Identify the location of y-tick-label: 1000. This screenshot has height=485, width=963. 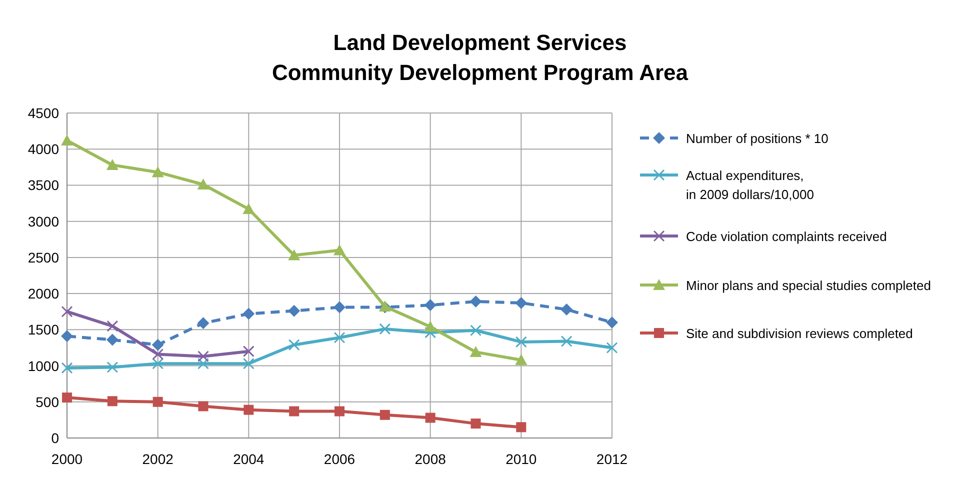
(44, 366).